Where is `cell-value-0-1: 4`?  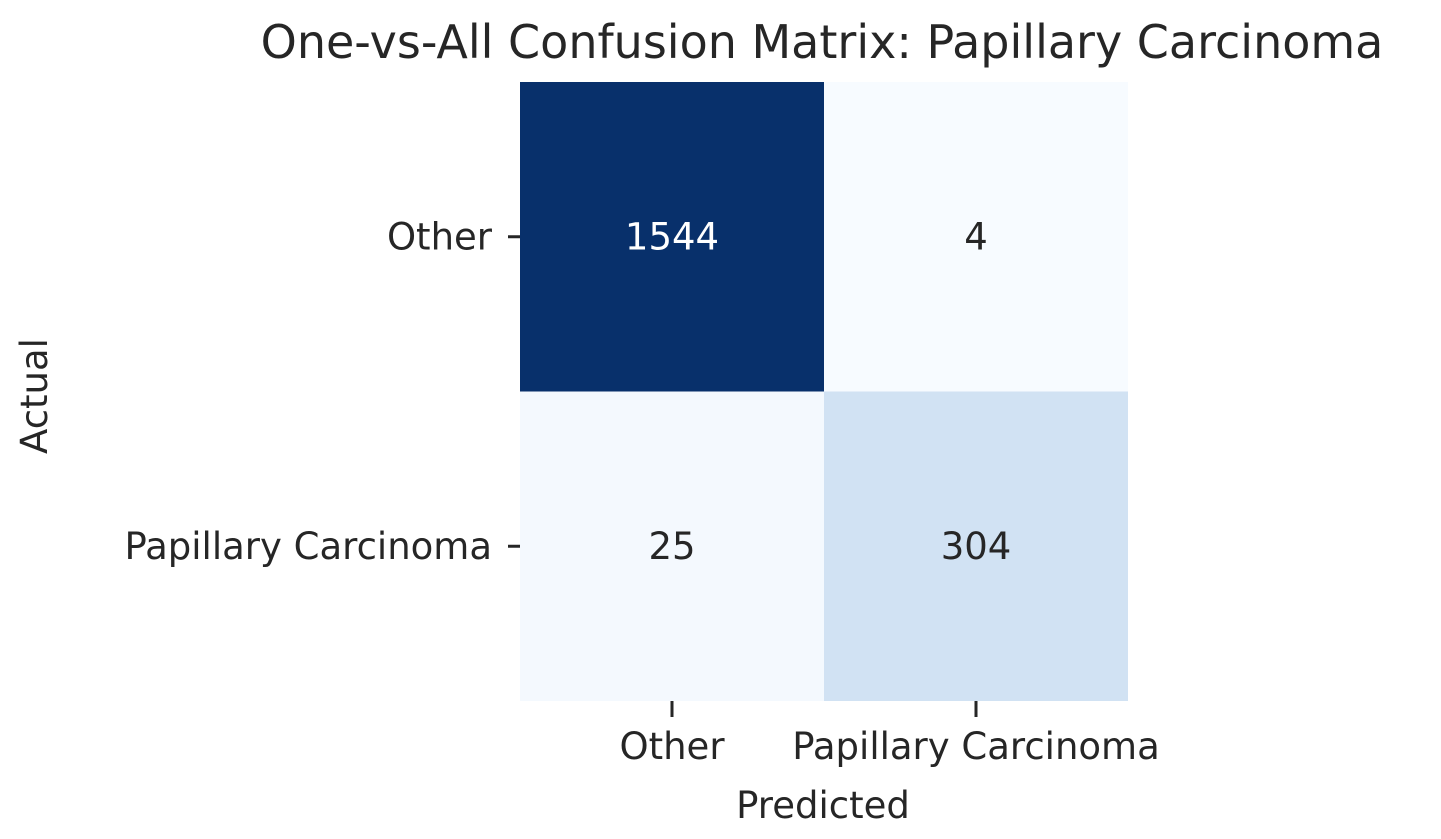
cell-value-0-1: 4 is located at coordinates (976, 236).